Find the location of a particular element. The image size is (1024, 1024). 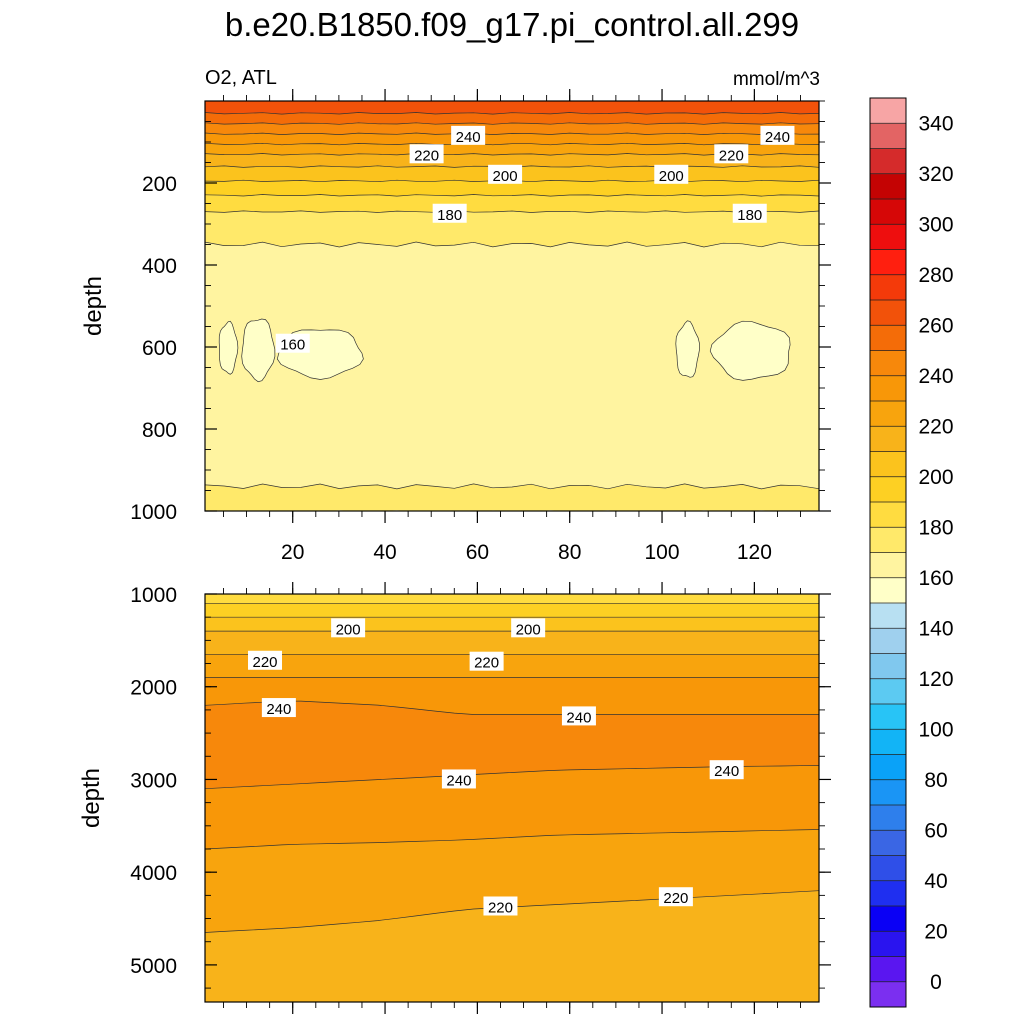

colorbar-label: 300 is located at coordinates (935, 224).